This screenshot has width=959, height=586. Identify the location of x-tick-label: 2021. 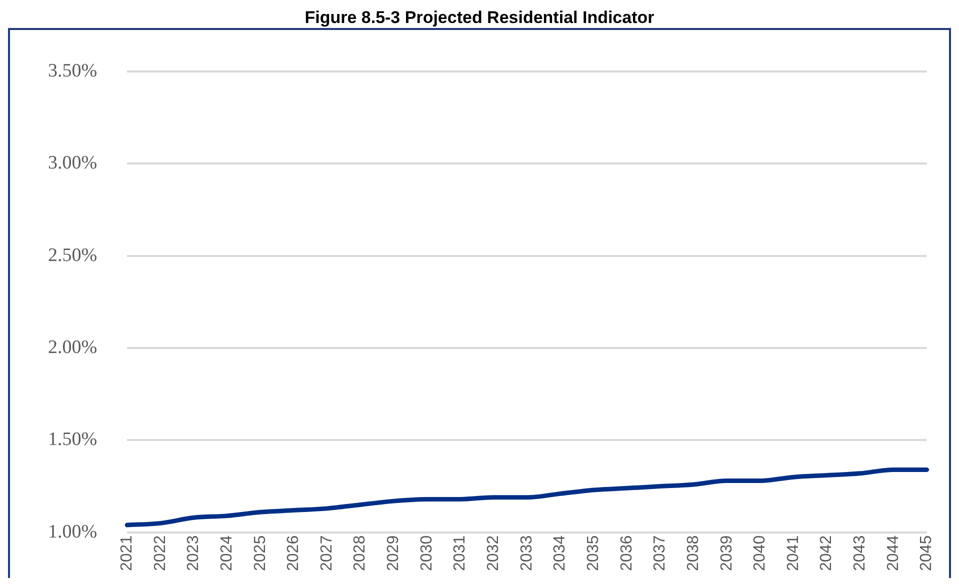
(127, 553).